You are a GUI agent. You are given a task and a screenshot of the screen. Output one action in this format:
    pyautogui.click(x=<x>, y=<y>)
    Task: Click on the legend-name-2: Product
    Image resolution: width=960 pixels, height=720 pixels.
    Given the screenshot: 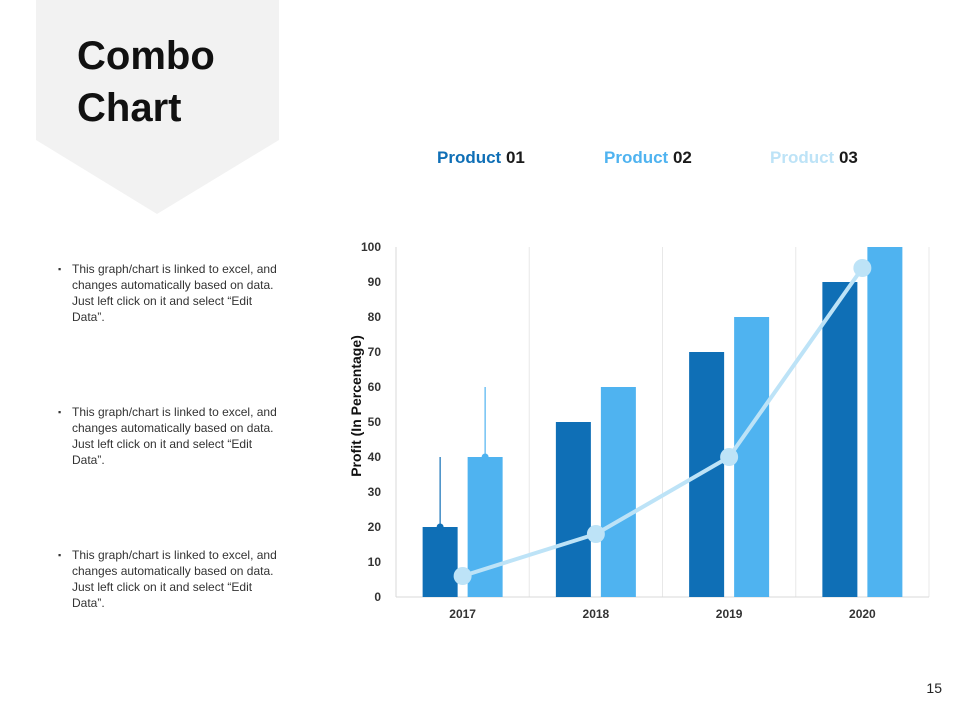 What is the action you would take?
    pyautogui.click(x=636, y=157)
    